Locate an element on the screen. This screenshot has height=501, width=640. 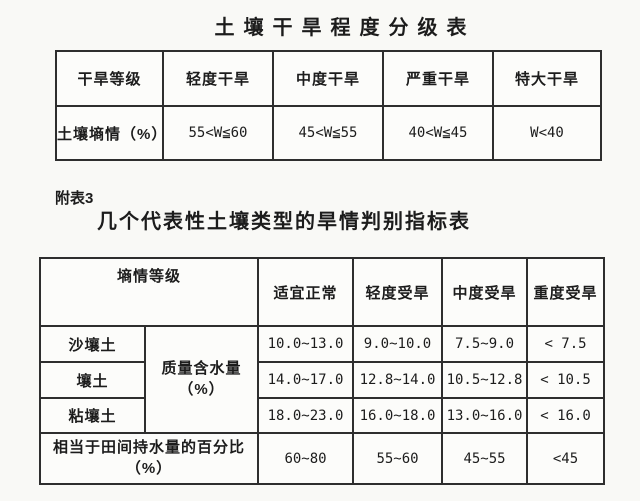
table2-corner-moisture-grade: 墒情等级 is located at coordinates (149, 292).